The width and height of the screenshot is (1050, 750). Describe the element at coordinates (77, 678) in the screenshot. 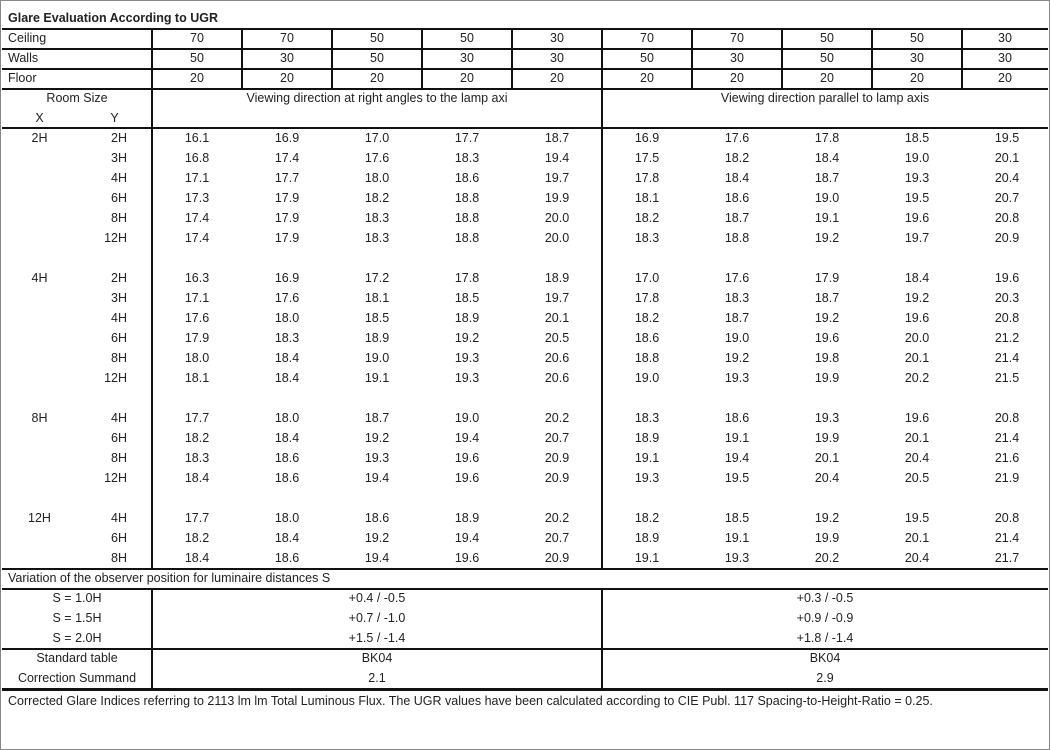

I see `correction-summand-label: Correction Summand` at that location.